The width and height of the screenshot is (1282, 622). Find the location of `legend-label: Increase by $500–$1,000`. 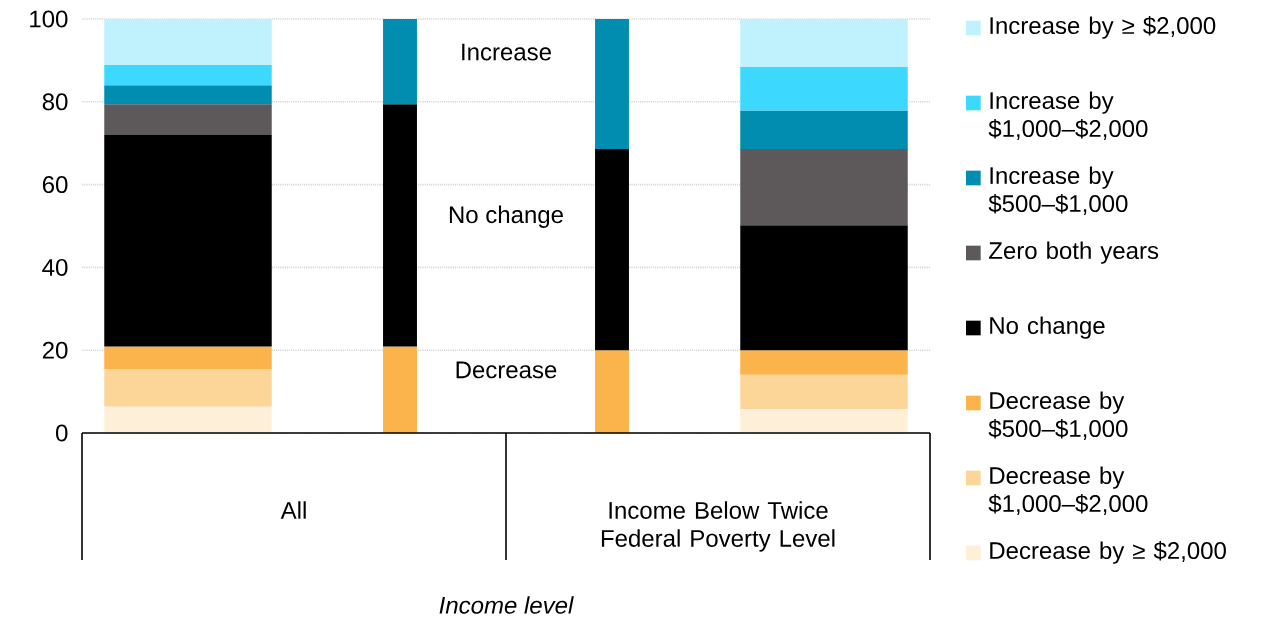

legend-label: Increase by $500–$1,000 is located at coordinates (1058, 190).